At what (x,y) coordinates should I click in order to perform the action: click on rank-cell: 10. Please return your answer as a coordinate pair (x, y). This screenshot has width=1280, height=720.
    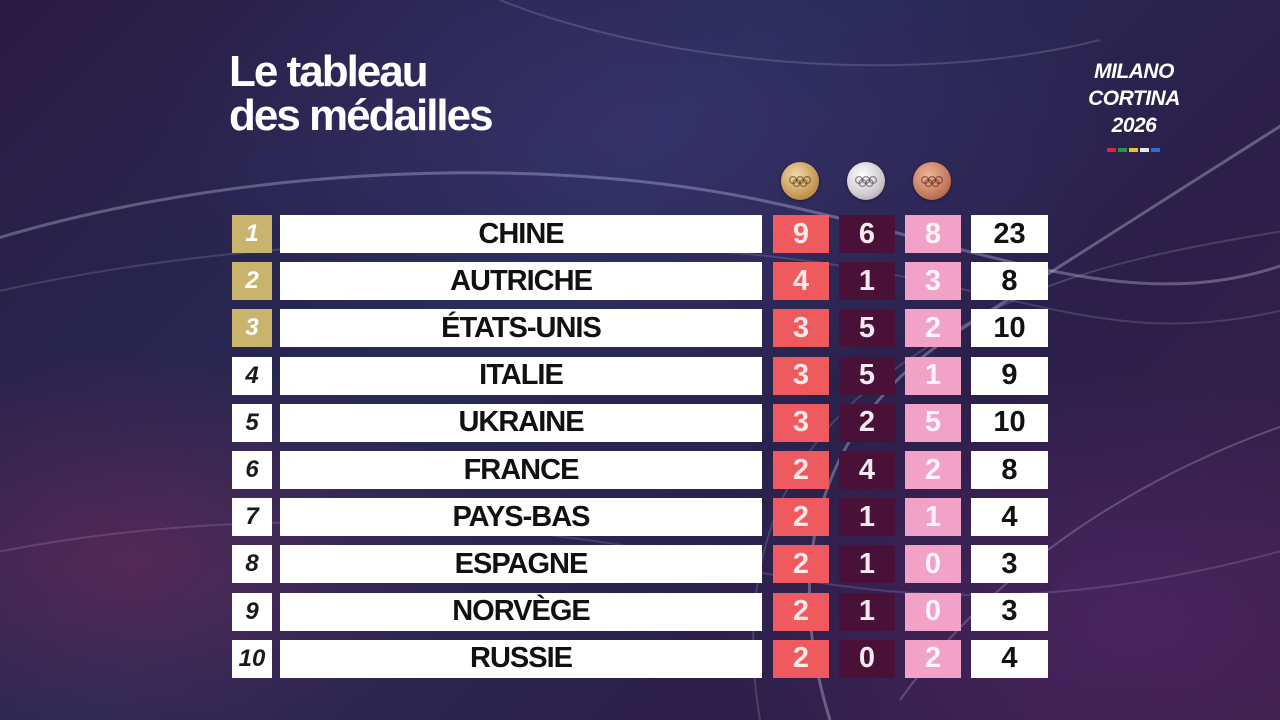
    Looking at the image, I should click on (252, 658).